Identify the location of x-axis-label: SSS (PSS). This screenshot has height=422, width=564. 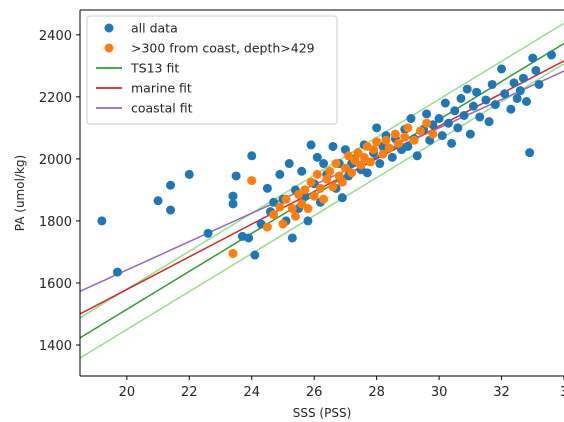
(322, 413).